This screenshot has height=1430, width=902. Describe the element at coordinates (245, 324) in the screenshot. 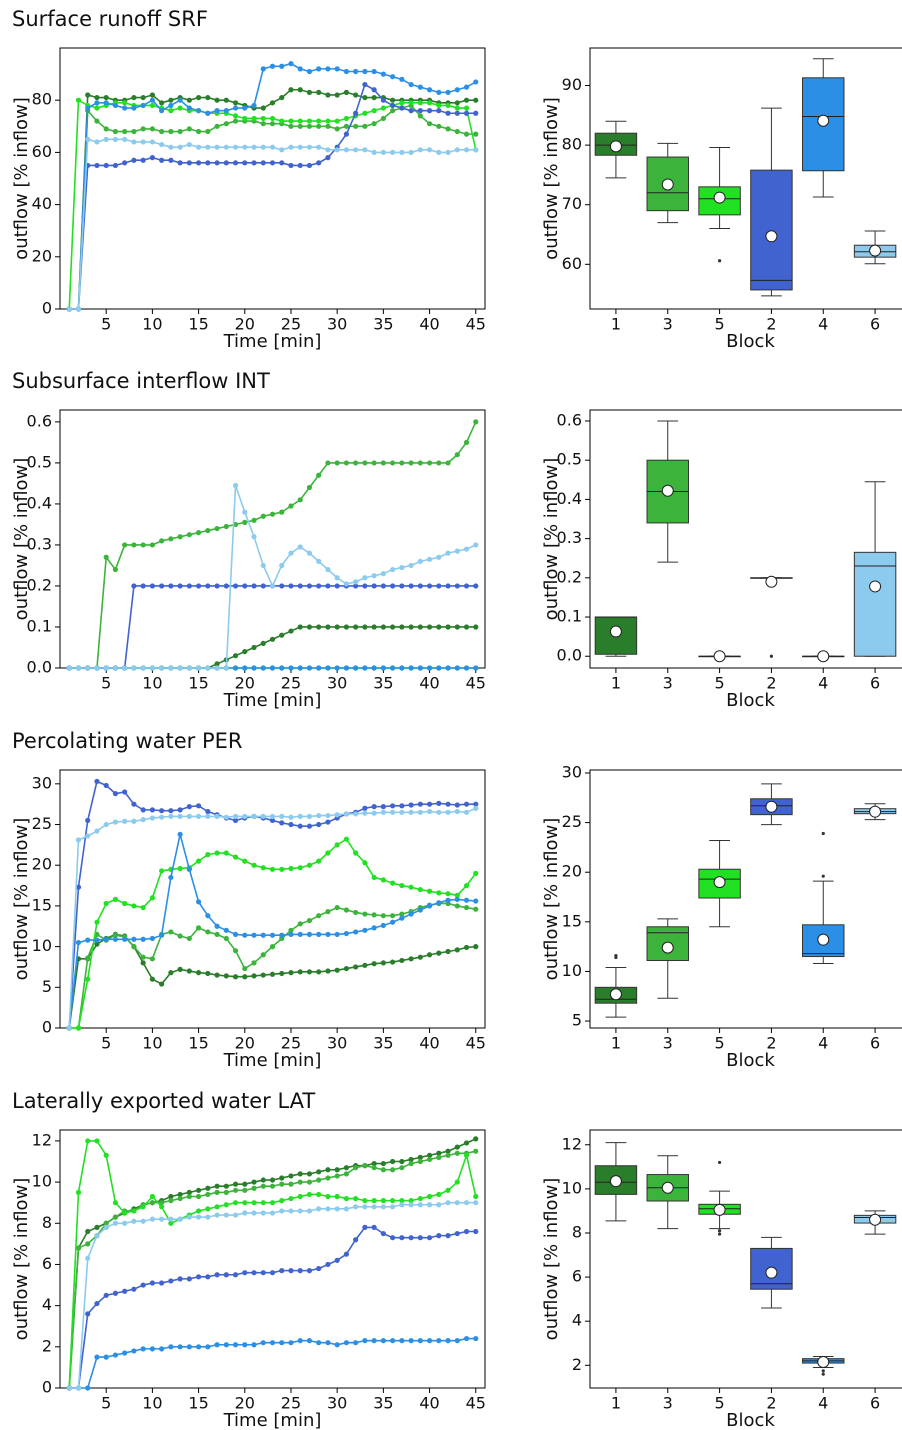

I see `x-tick-label: 20` at that location.